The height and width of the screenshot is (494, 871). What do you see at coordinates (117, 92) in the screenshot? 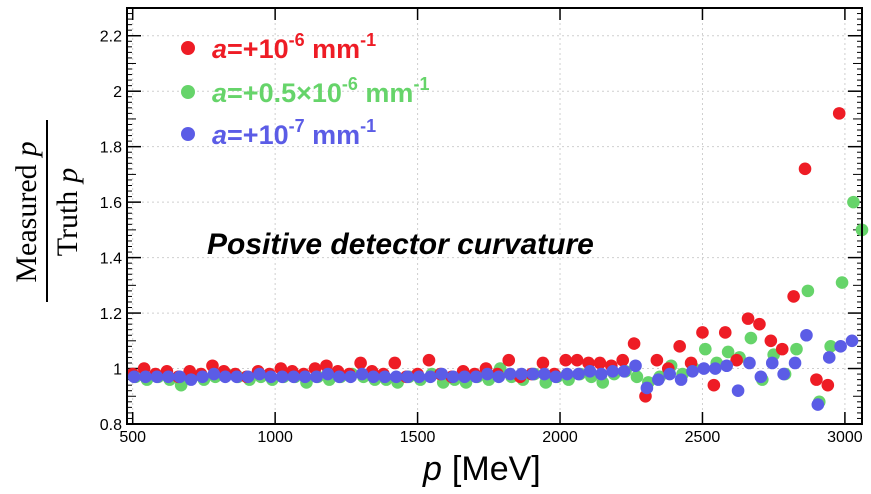
I see `y-tick-label: 2` at bounding box center [117, 92].